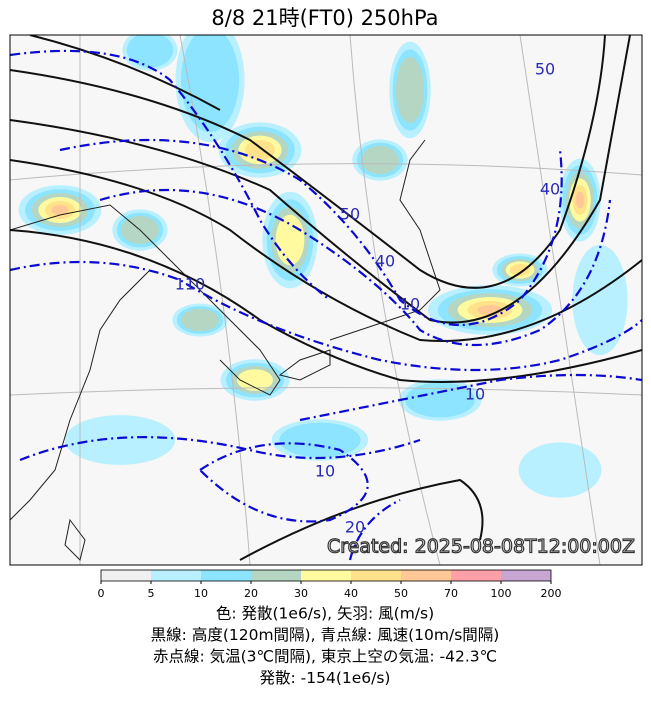  I want to click on caption-line: 色: 発散(1e6/s), 矢羽: 風(m/s), so click(325, 614).